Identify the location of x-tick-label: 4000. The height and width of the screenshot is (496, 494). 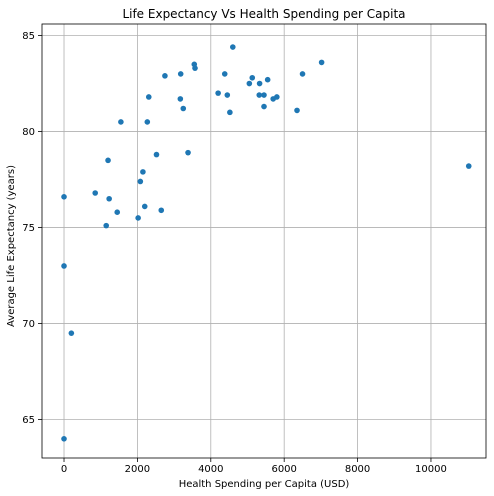
(210, 469).